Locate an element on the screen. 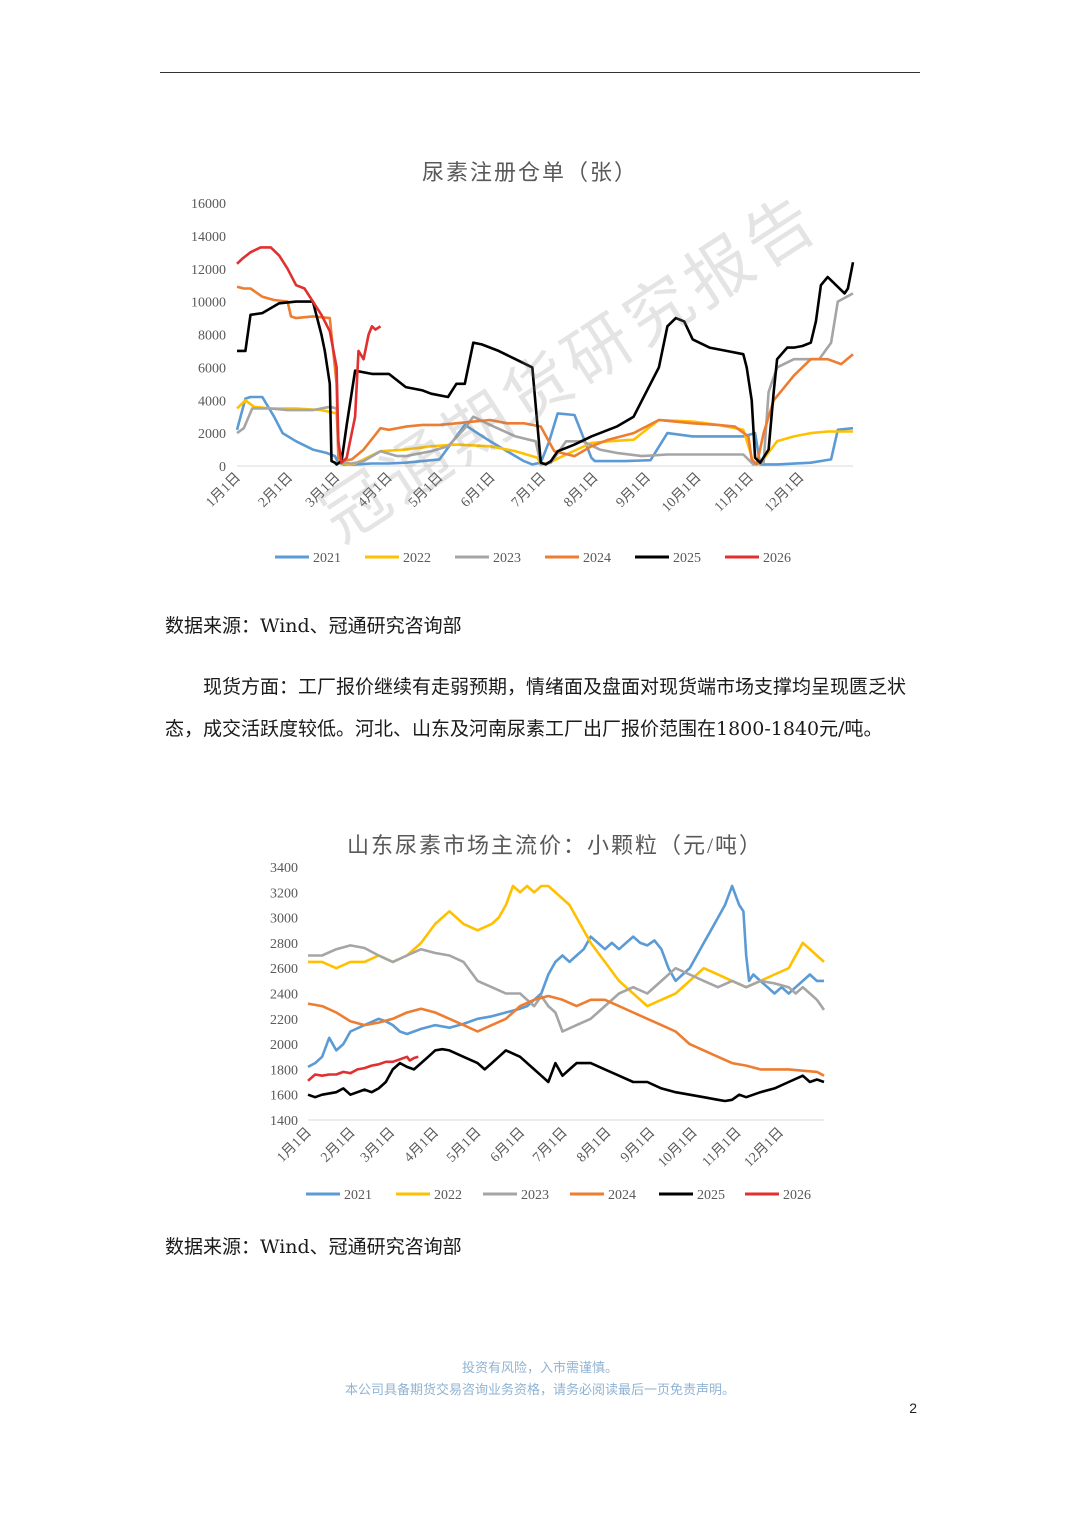 The height and width of the screenshot is (1527, 1080). y-tick-label: 2600 is located at coordinates (284, 969).